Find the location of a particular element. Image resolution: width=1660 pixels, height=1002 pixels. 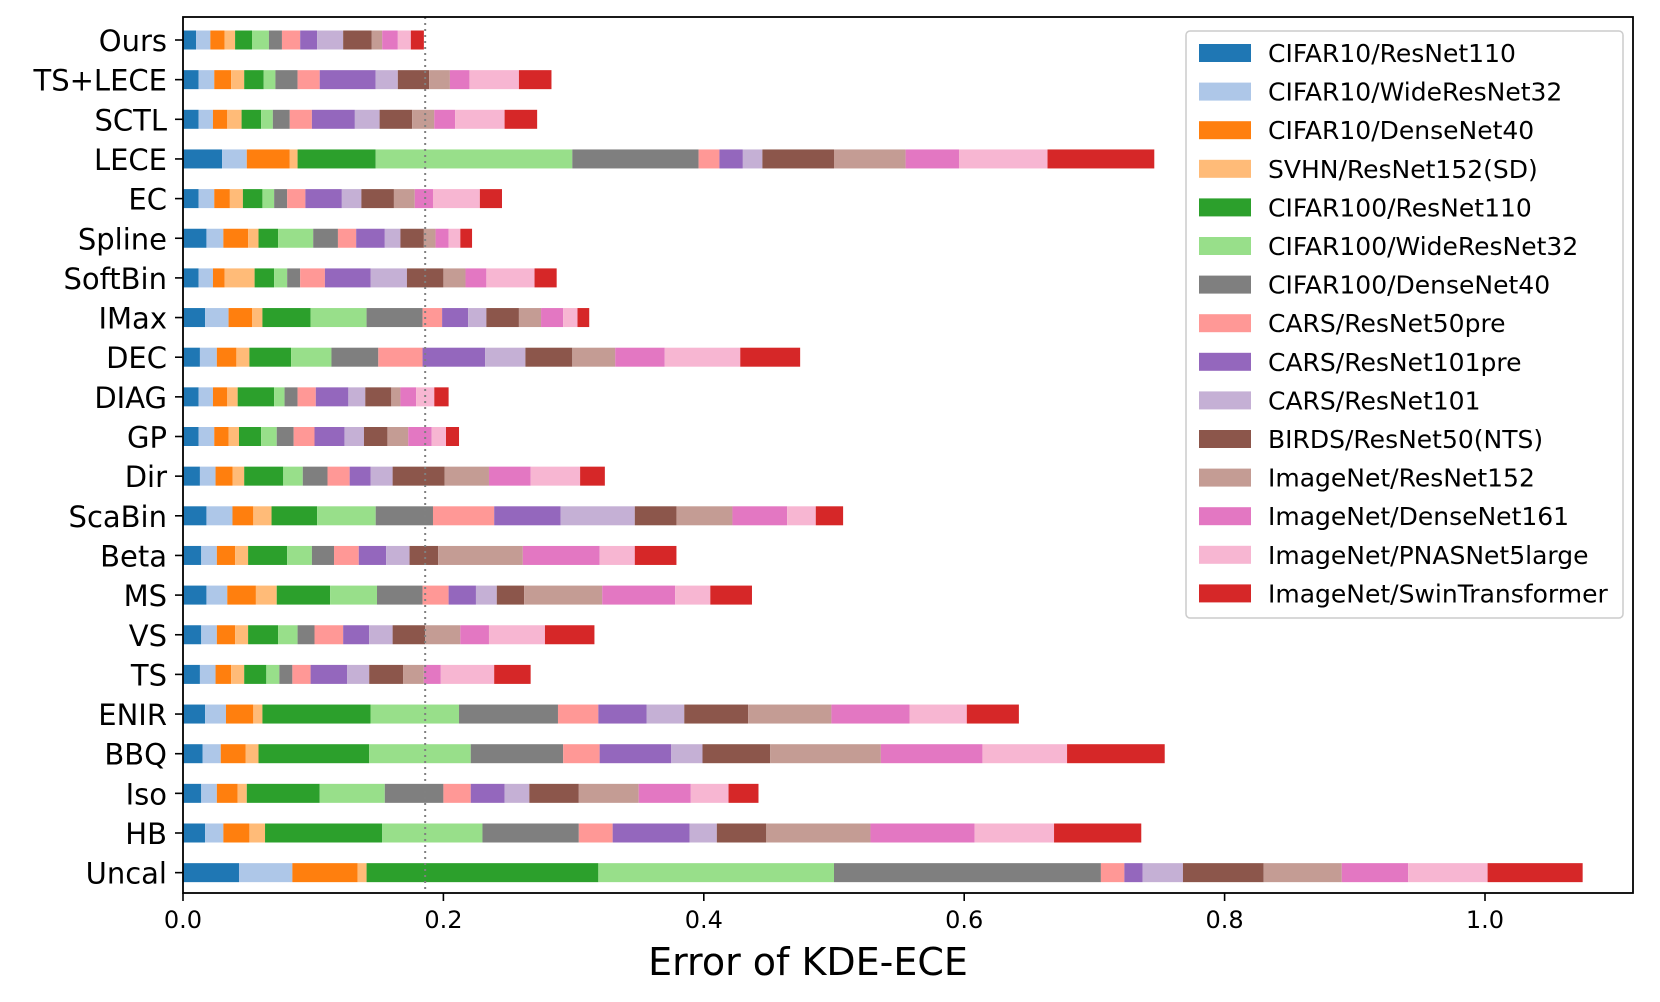

legend-item-imagenet-densenet161: ImageNet/DenseNet161 is located at coordinates (1384, 516).